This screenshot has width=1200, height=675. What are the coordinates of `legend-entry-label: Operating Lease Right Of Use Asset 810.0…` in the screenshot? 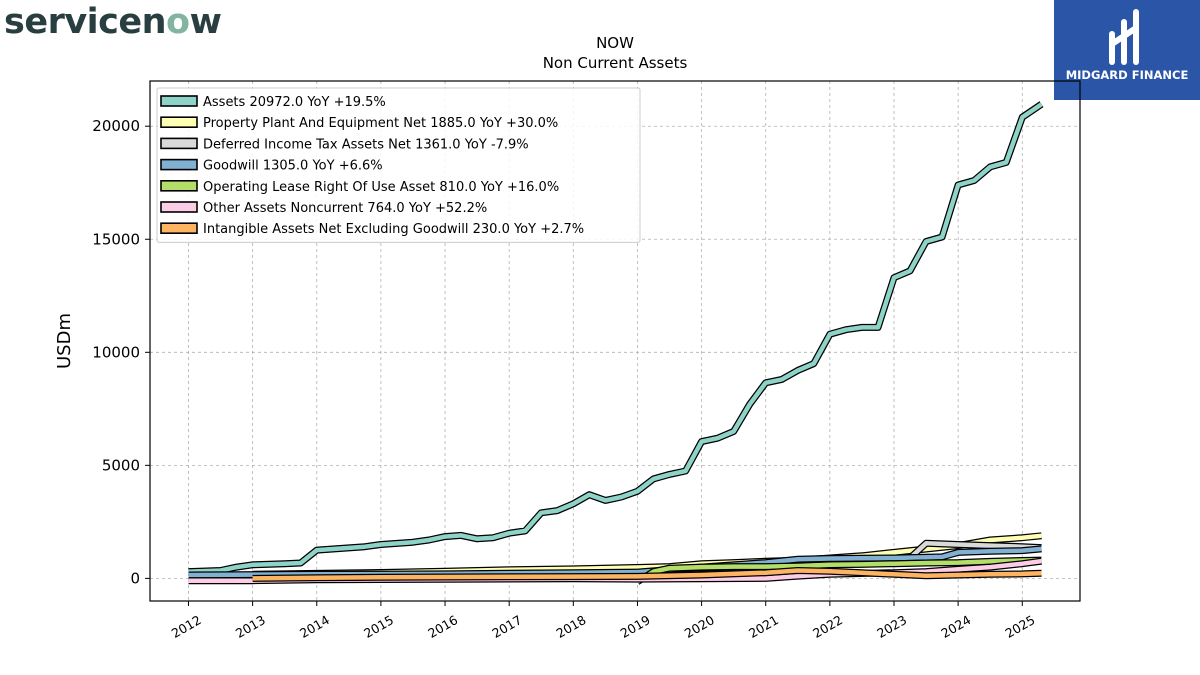 It's located at (381, 187).